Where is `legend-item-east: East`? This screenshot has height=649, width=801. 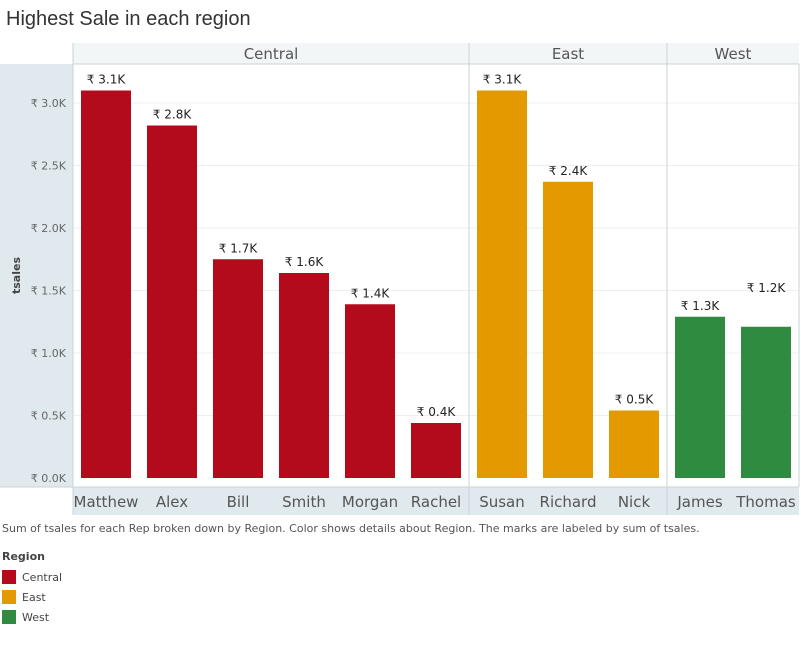 legend-item-east: East is located at coordinates (32, 597).